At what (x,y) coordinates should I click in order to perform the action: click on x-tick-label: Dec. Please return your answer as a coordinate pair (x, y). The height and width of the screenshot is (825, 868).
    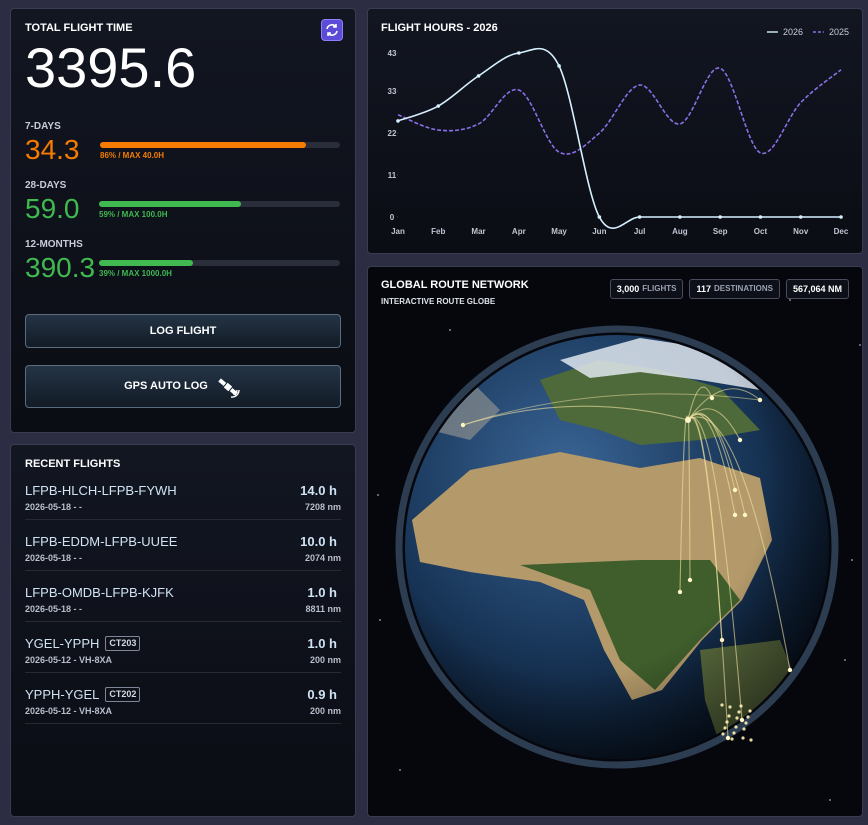
    Looking at the image, I should click on (841, 231).